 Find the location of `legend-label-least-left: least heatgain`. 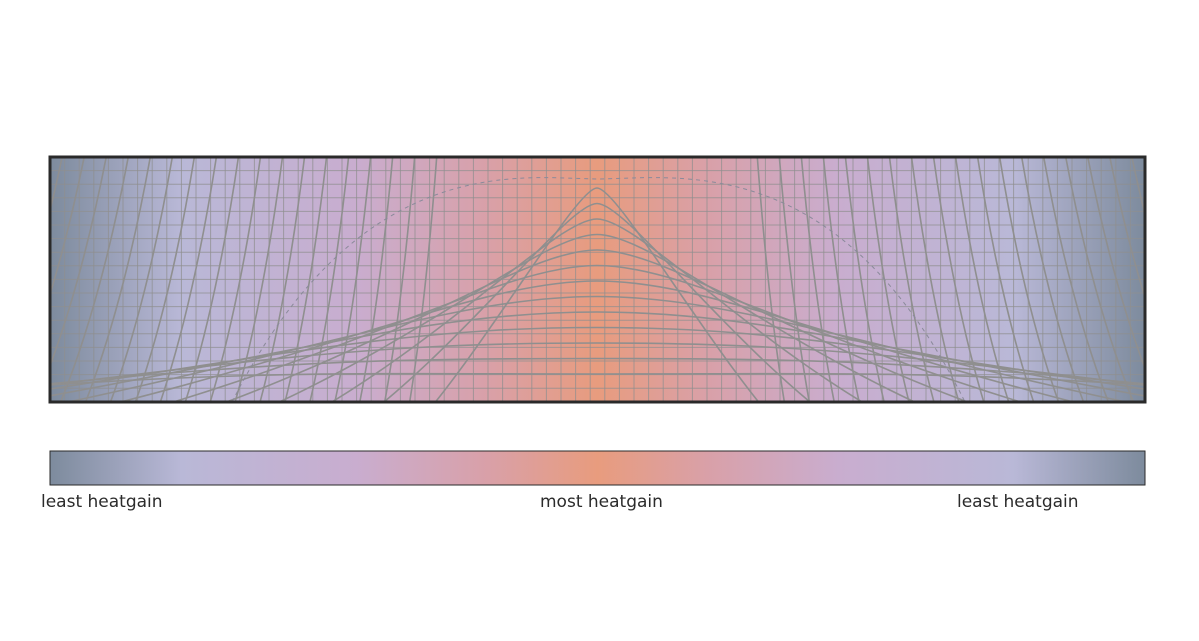

legend-label-least-left: least heatgain is located at coordinates (102, 502).